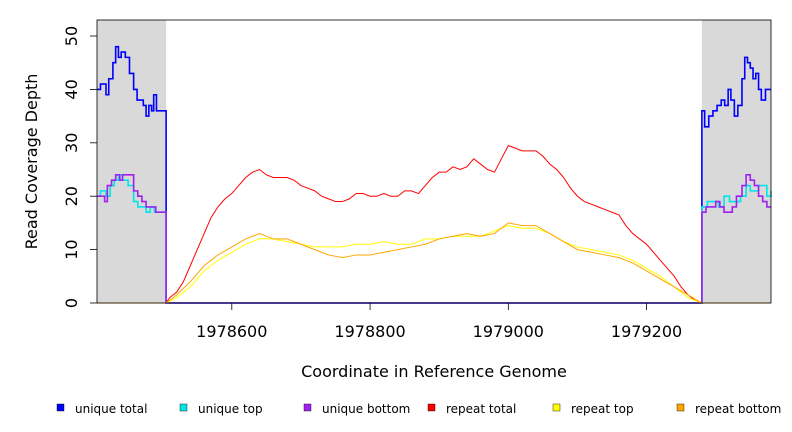  I want to click on series-line-repeat-top, so click(434, 264).